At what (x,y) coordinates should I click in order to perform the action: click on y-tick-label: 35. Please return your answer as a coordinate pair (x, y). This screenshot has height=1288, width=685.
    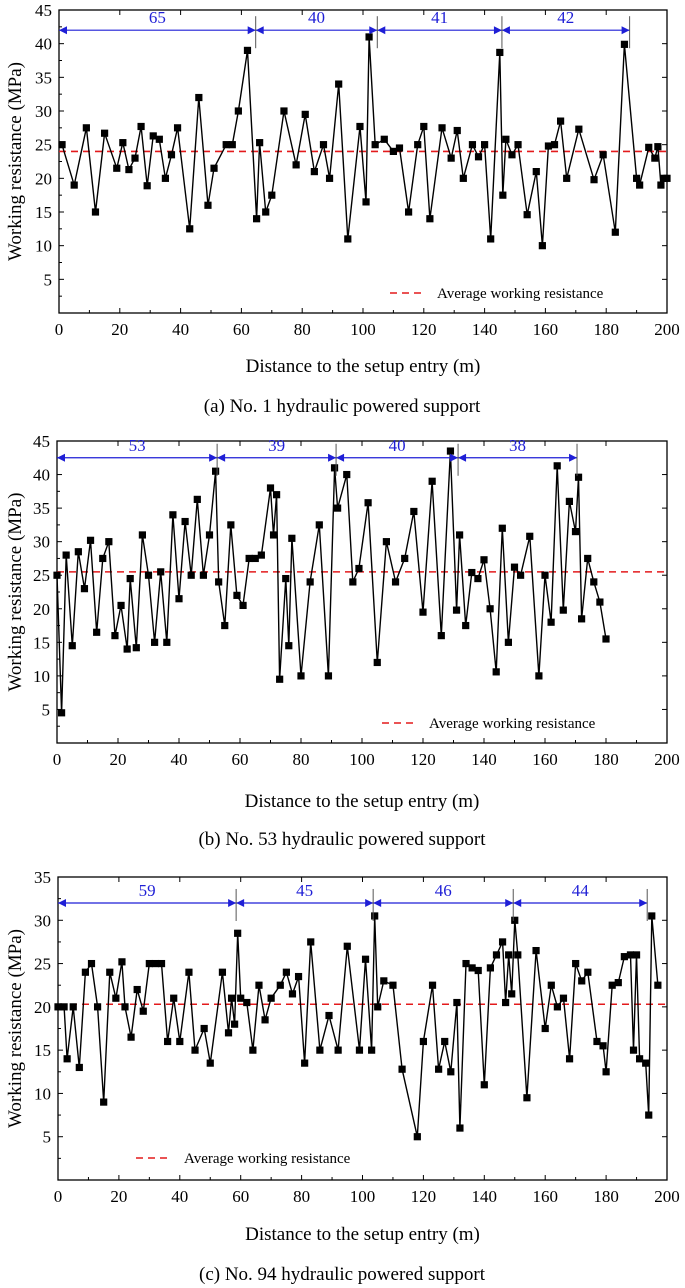
    Looking at the image, I should click on (43, 77).